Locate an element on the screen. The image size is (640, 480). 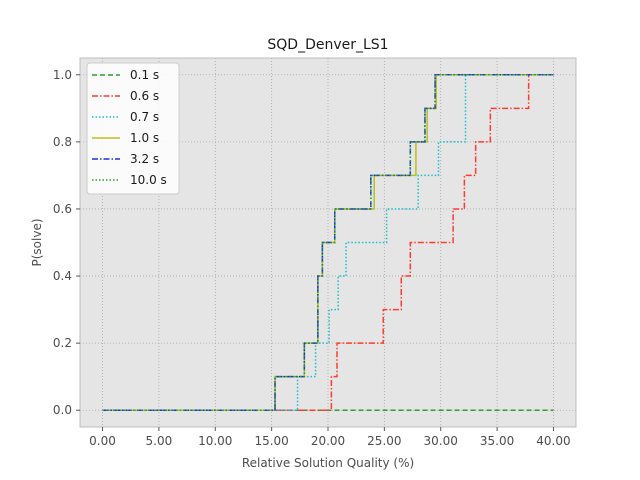
legend-label: 0.6 s is located at coordinates (144, 96).